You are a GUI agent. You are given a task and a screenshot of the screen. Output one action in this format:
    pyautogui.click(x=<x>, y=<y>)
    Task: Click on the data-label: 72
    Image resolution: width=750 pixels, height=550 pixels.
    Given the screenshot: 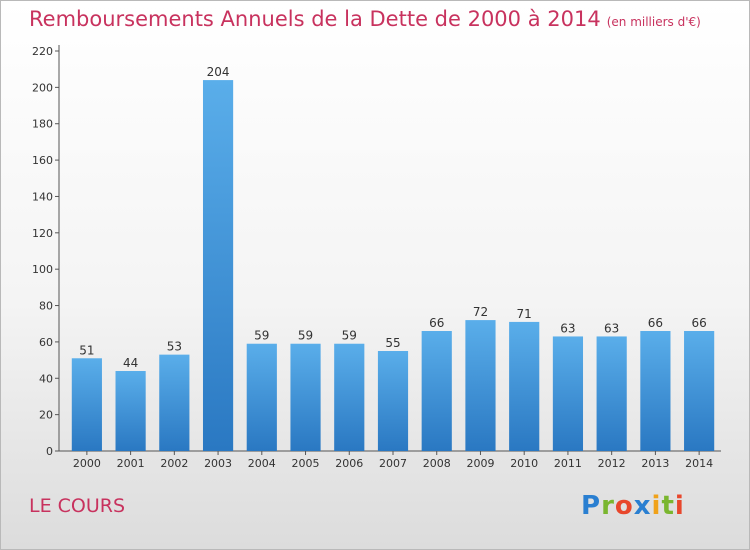 What is the action you would take?
    pyautogui.click(x=480, y=312)
    